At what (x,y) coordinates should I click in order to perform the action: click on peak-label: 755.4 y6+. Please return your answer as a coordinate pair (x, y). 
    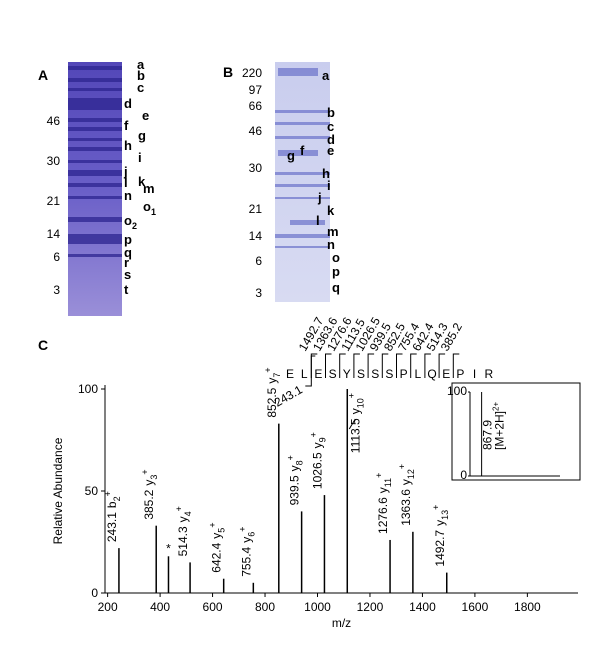
    Looking at the image, I should click on (246, 551).